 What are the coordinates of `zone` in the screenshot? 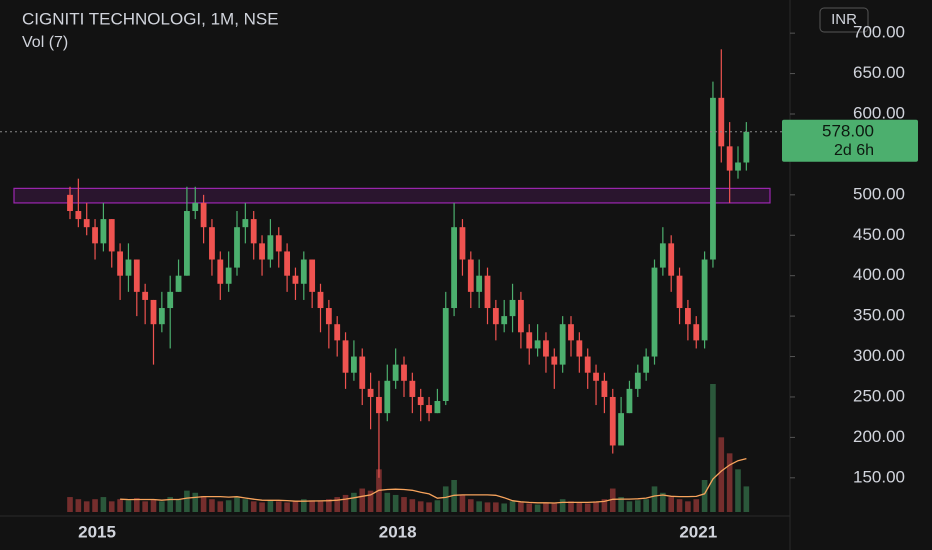 It's located at (392, 195).